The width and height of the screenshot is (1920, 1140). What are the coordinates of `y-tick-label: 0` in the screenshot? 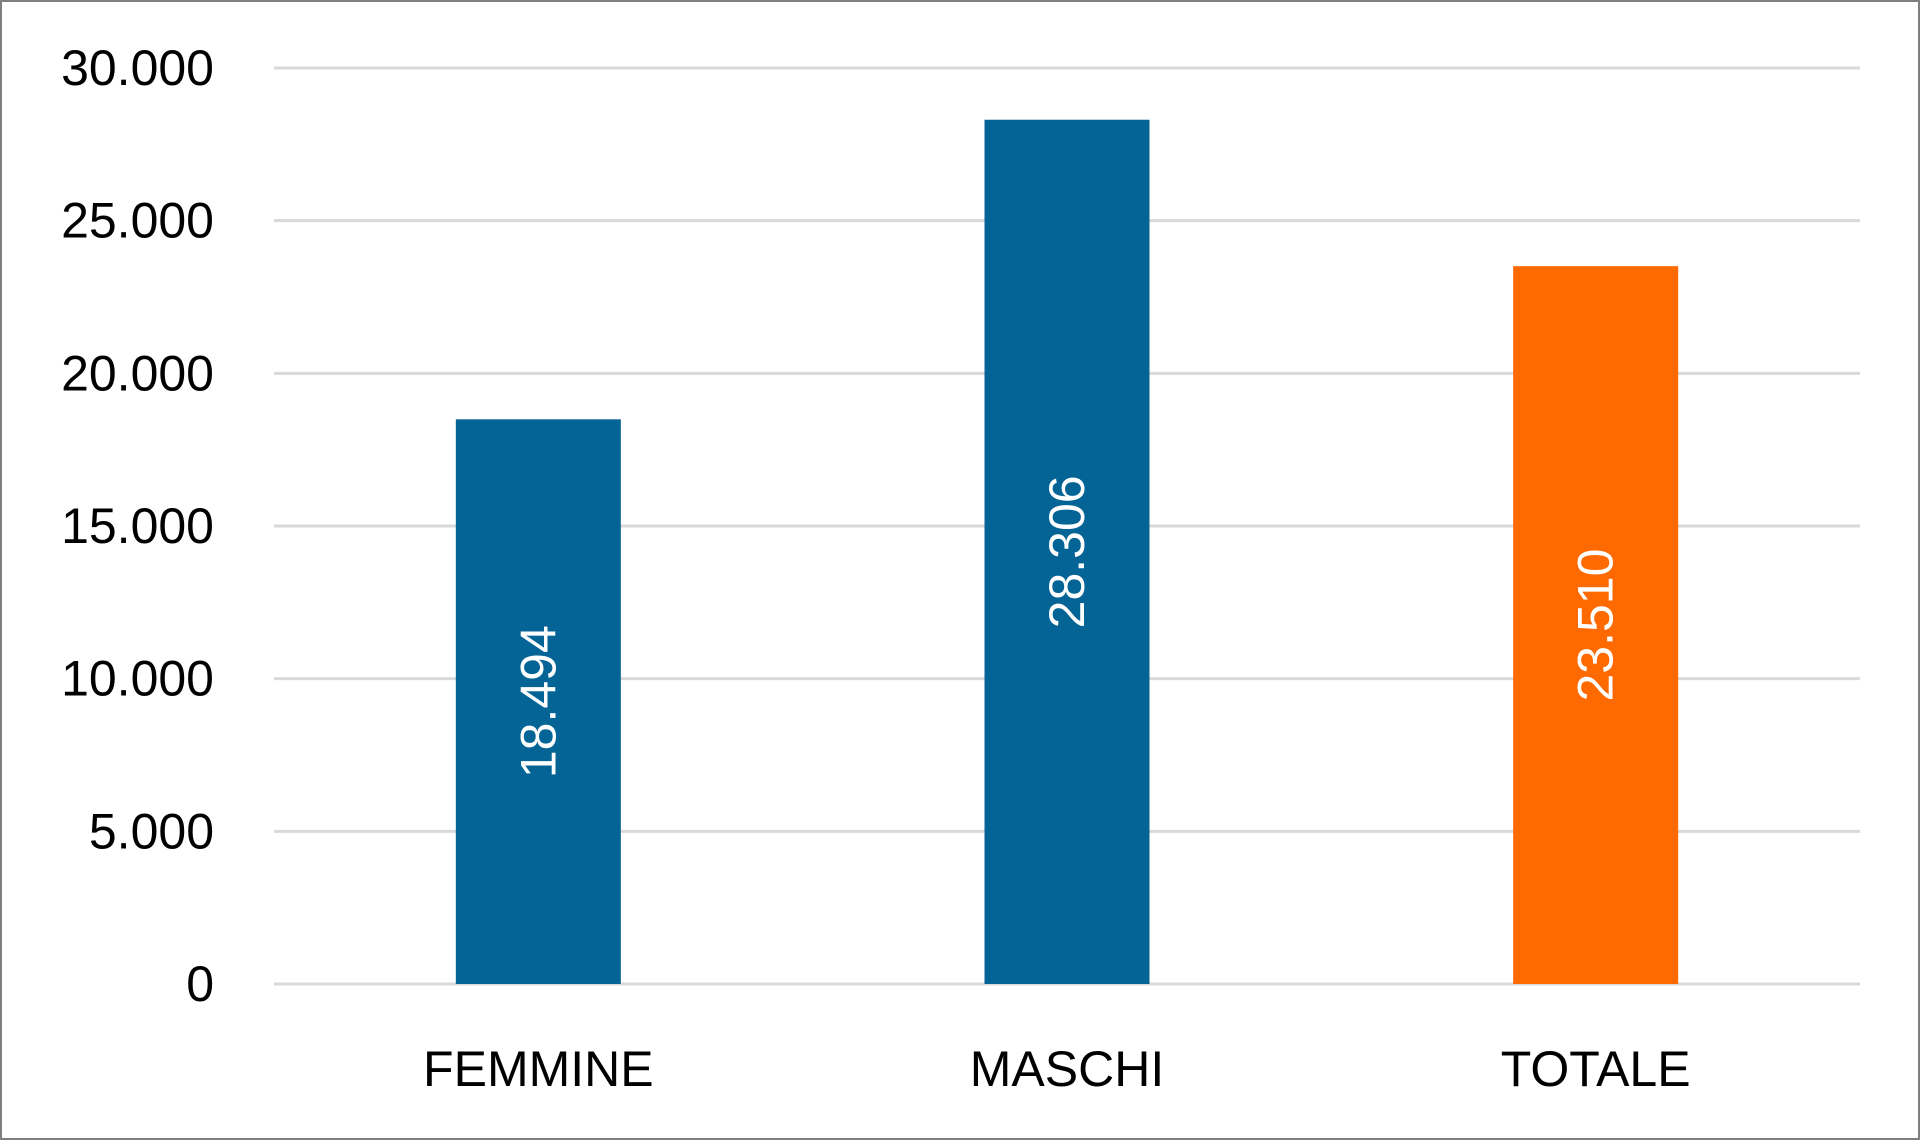 It's located at (200, 984).